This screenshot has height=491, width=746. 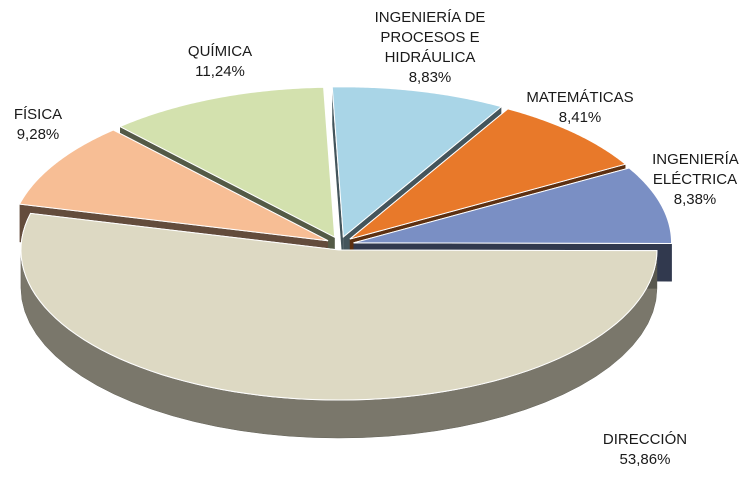 What do you see at coordinates (338, 180) in the screenshot?
I see `slice-cut` at bounding box center [338, 180].